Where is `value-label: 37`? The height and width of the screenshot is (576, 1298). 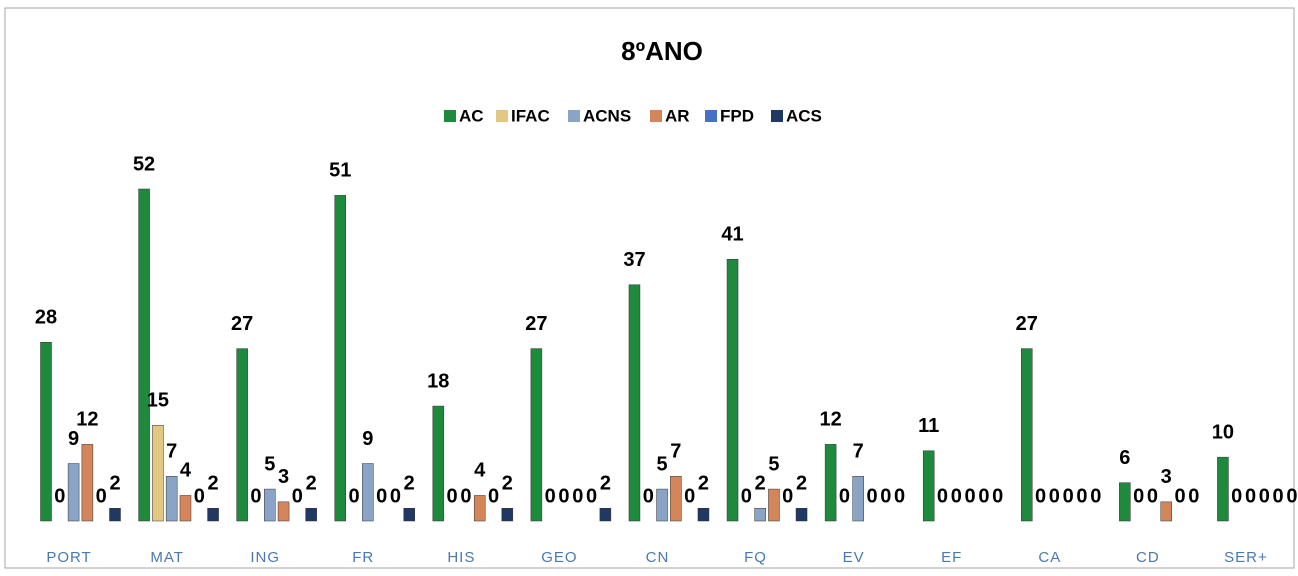
value-label: 37 is located at coordinates (634, 260).